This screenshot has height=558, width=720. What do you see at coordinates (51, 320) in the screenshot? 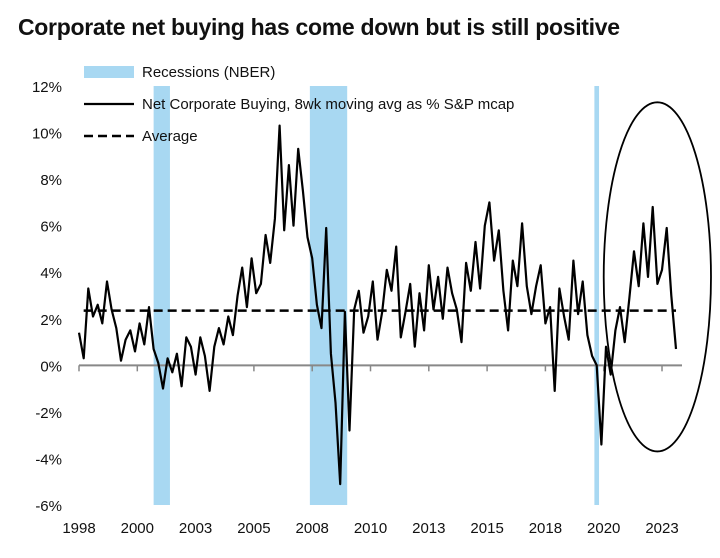
I see `y-tick-label-5: 2%` at bounding box center [51, 320].